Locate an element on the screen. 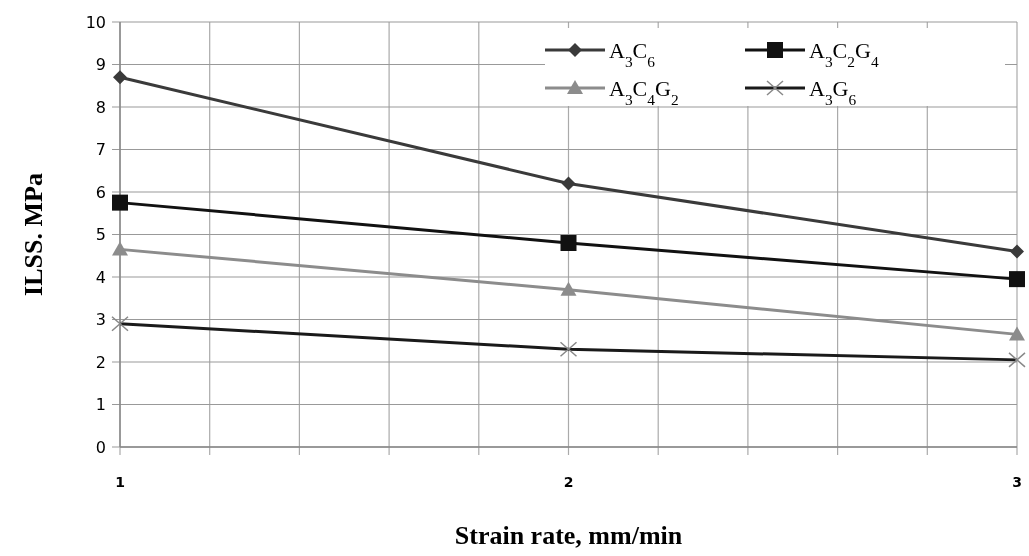 The image size is (1029, 556). y-tick-label: 4 is located at coordinates (100, 277).